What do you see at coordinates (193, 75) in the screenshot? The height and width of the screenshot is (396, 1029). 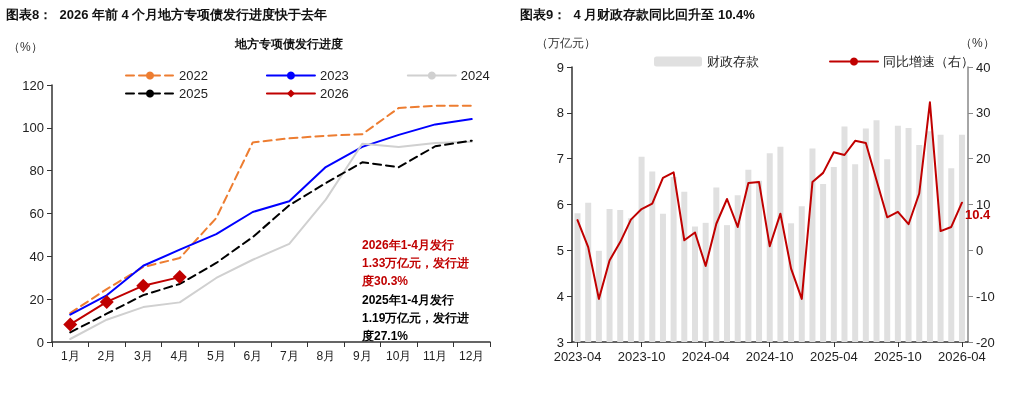 I see `legend-label: 2022` at bounding box center [193, 75].